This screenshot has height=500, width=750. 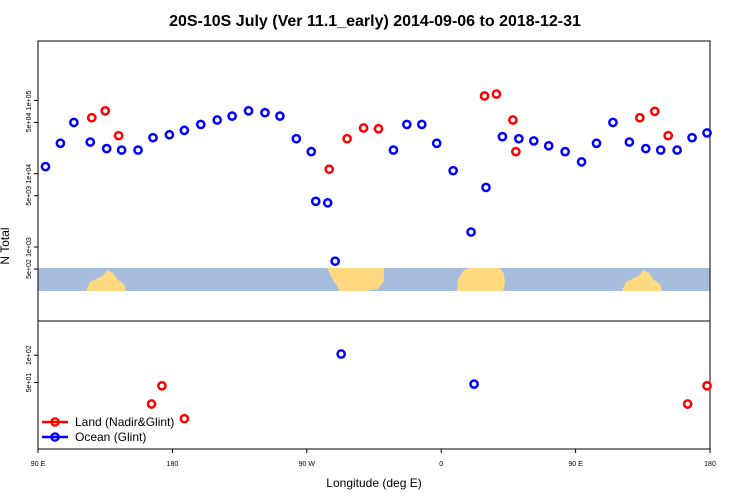 What do you see at coordinates (355, 279) in the screenshot?
I see `land-south-america` at bounding box center [355, 279].